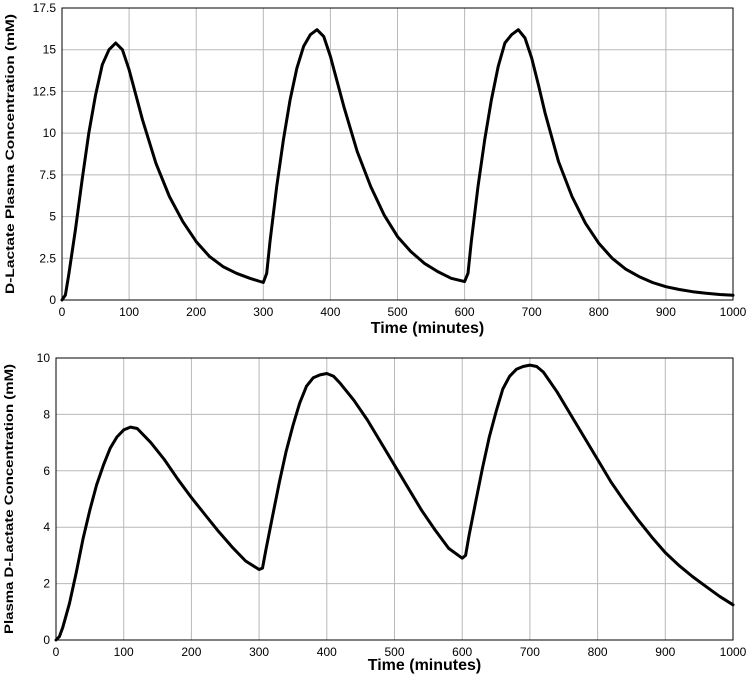 The height and width of the screenshot is (678, 750). Describe the element at coordinates (47, 175) in the screenshot. I see `y-tick-label: 7.5` at that location.